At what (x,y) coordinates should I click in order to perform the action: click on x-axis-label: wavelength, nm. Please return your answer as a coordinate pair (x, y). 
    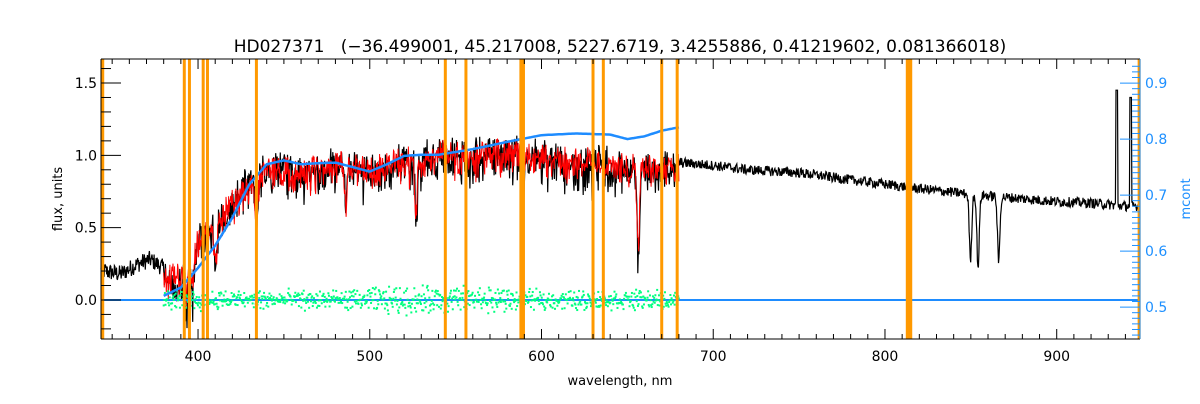
    Looking at the image, I should click on (620, 381).